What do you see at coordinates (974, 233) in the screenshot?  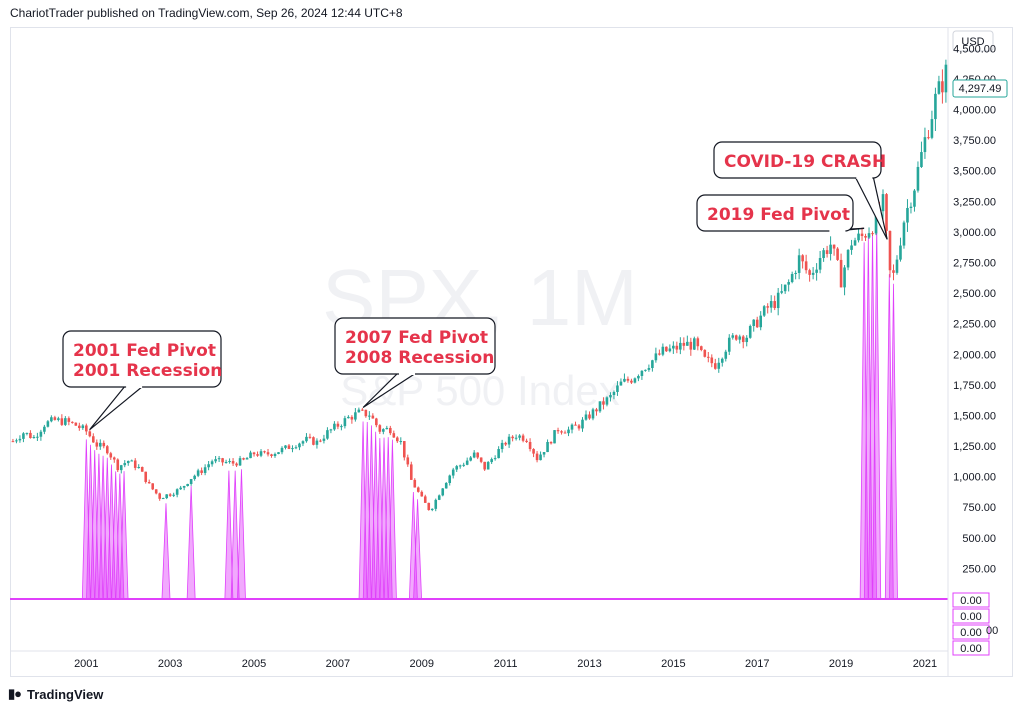 I see `y-tick-label: 3,000.00` at bounding box center [974, 233].